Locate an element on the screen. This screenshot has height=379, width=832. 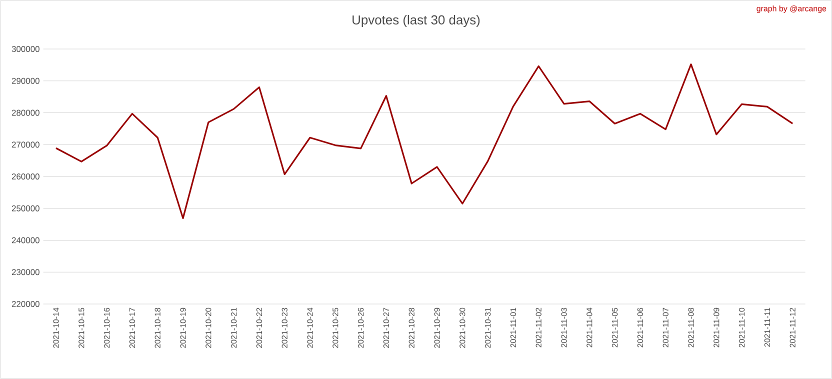
y-tick-label: 260000 is located at coordinates (26, 177).